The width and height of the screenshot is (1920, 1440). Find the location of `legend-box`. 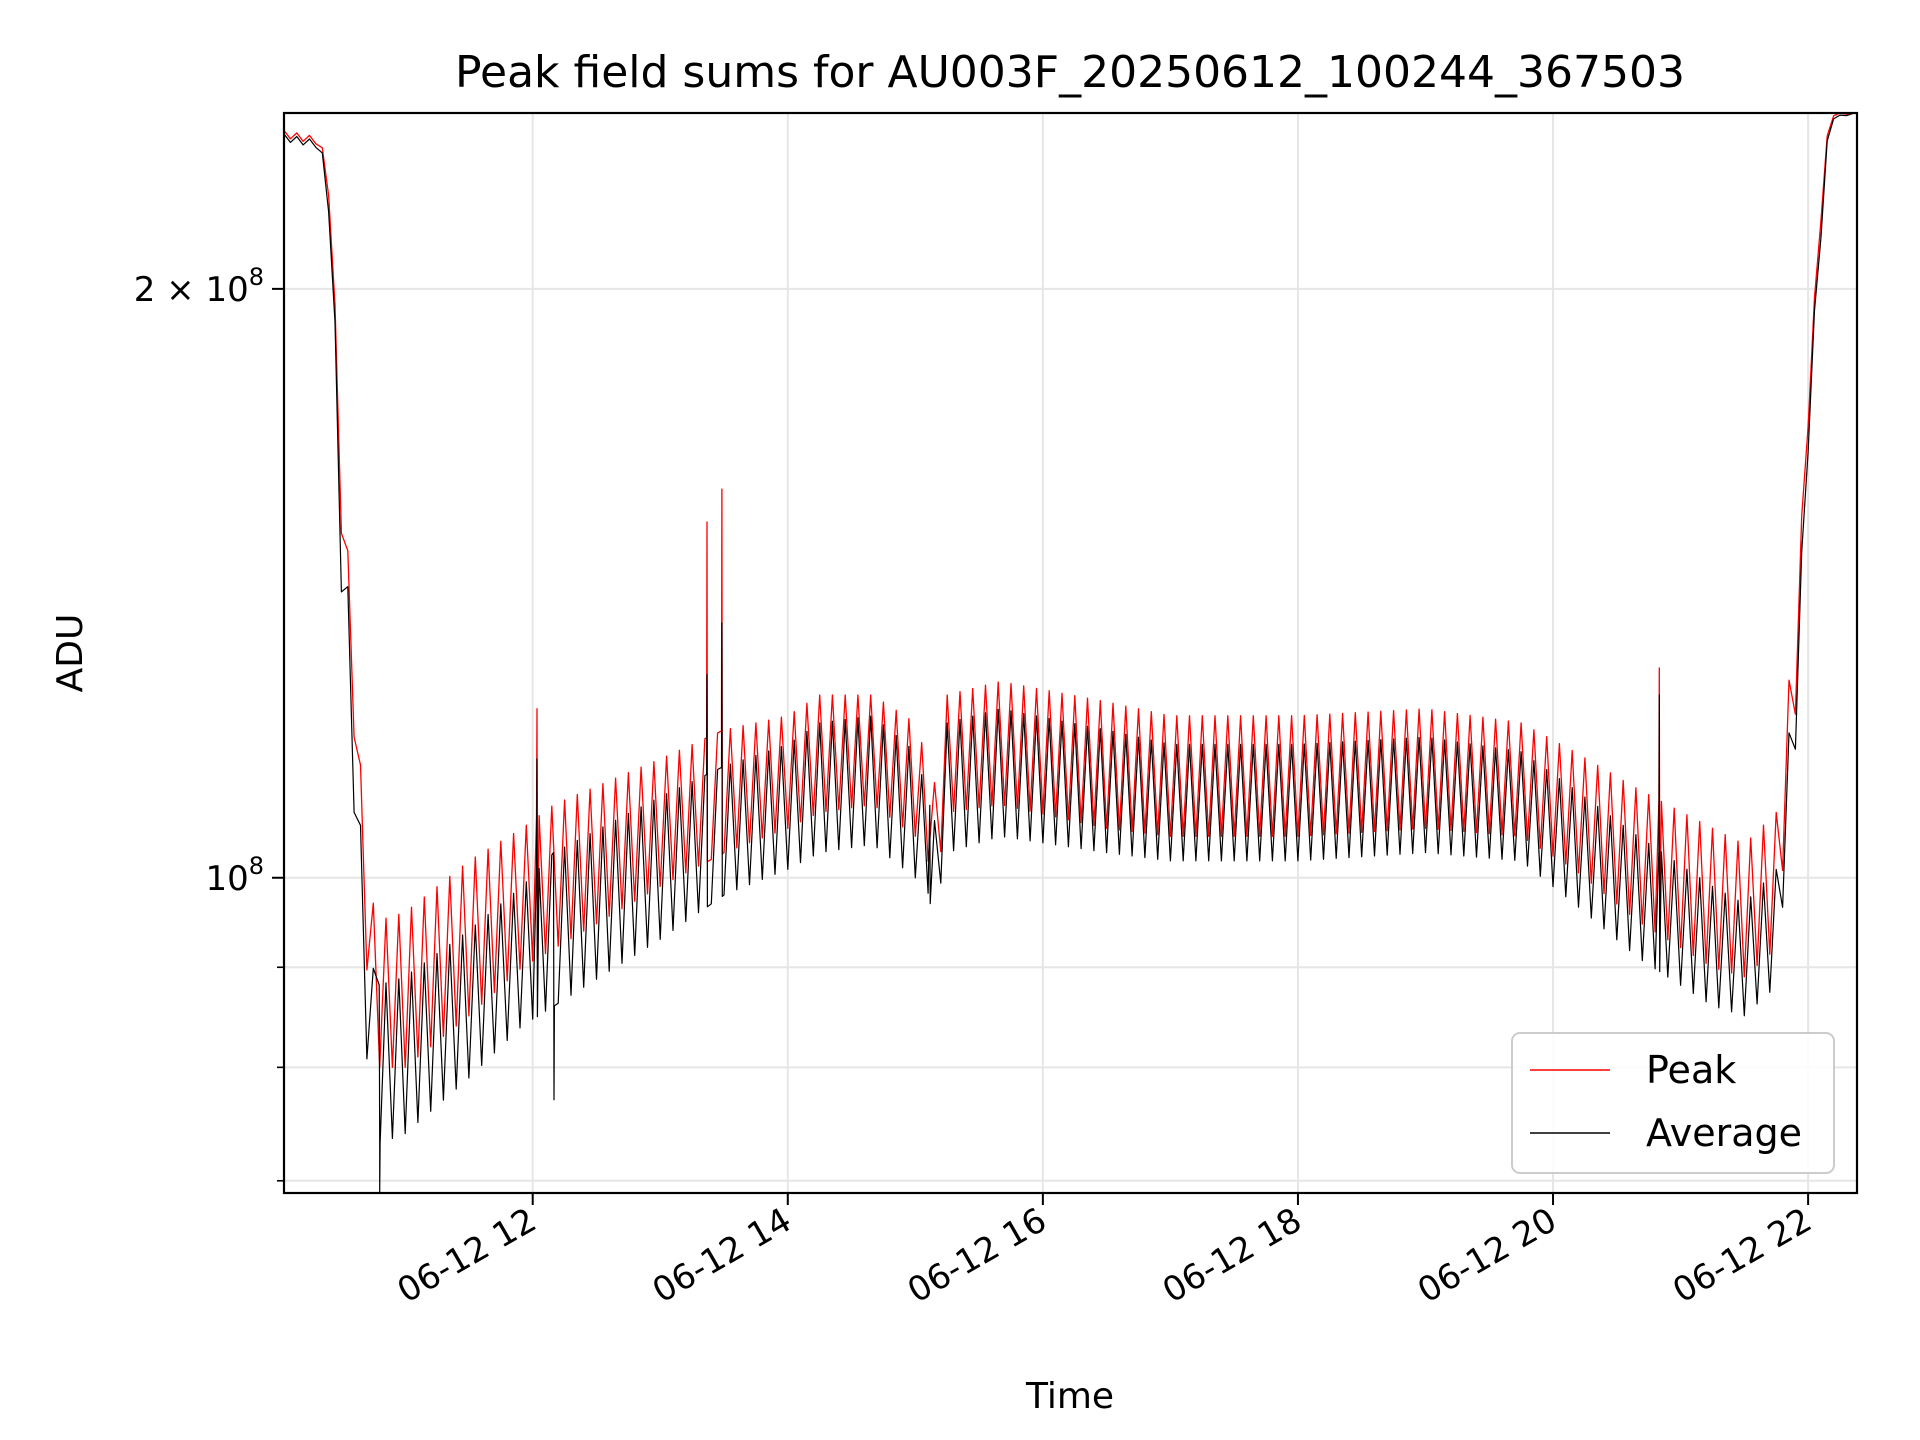

legend-box is located at coordinates (1673, 1103).